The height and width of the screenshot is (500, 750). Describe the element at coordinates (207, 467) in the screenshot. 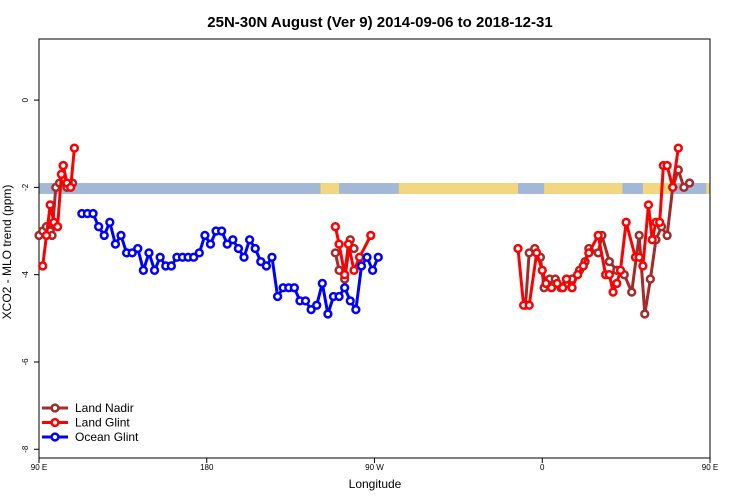

I see `x-tick-label: 180` at that location.